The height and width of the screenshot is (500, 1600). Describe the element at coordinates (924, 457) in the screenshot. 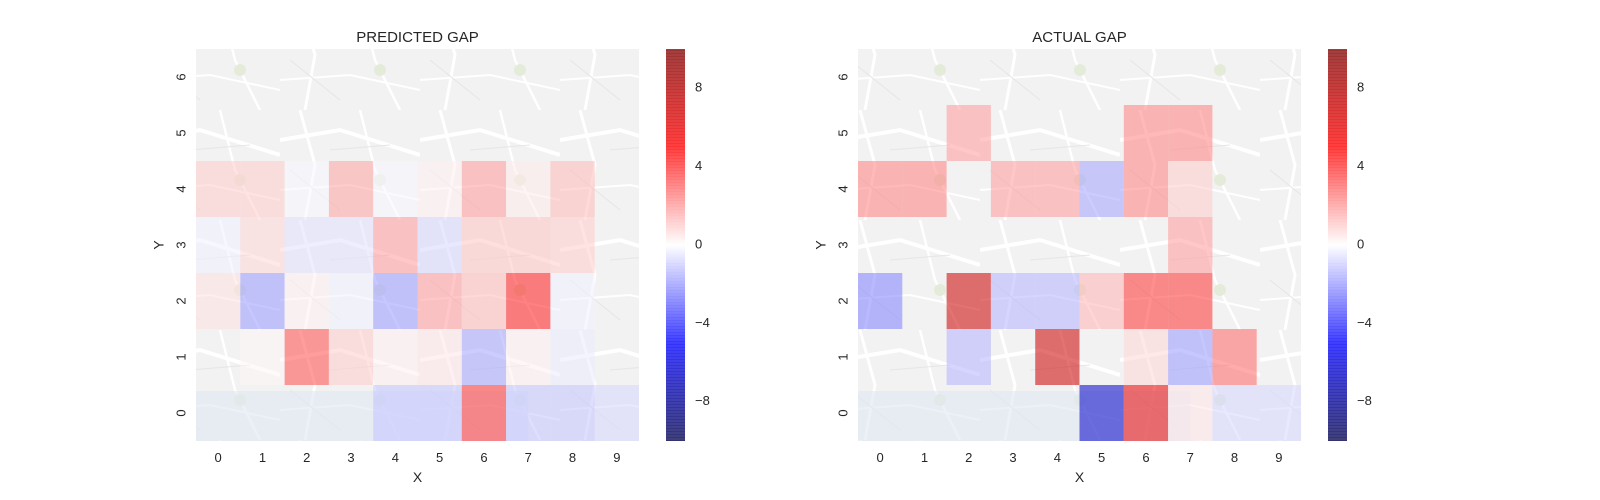

I see `x-tick-label: 1` at that location.